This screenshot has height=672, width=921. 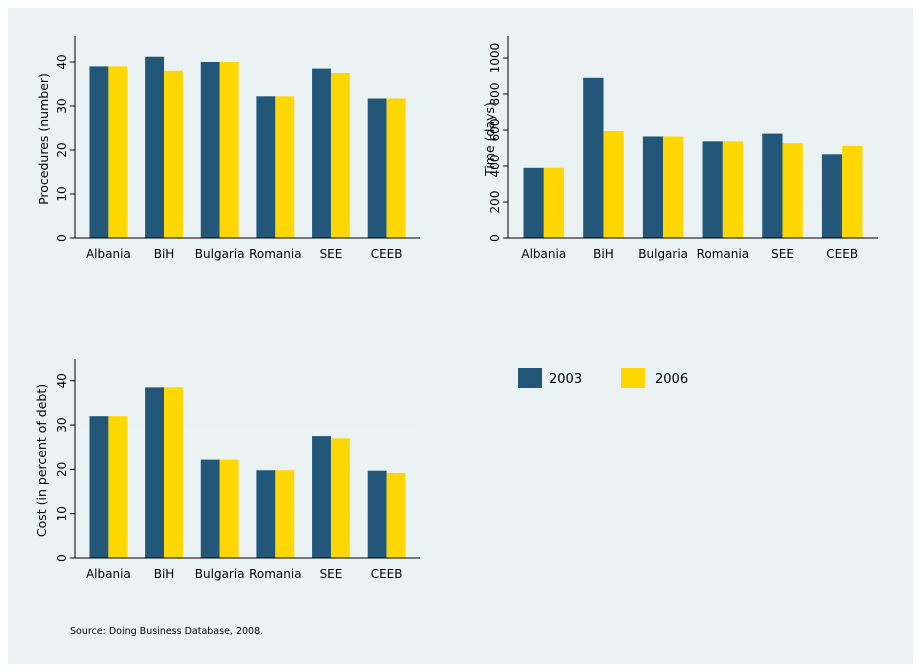 What do you see at coordinates (495, 94) in the screenshot?
I see `y-tick-label: 800` at bounding box center [495, 94].